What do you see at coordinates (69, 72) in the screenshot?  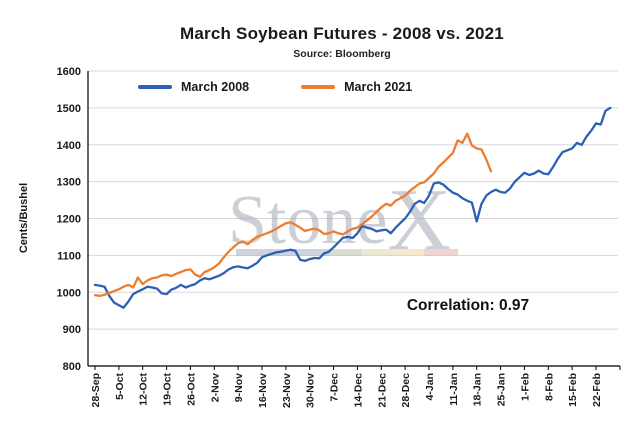 I see `y-tick-label: 1600` at bounding box center [69, 72].